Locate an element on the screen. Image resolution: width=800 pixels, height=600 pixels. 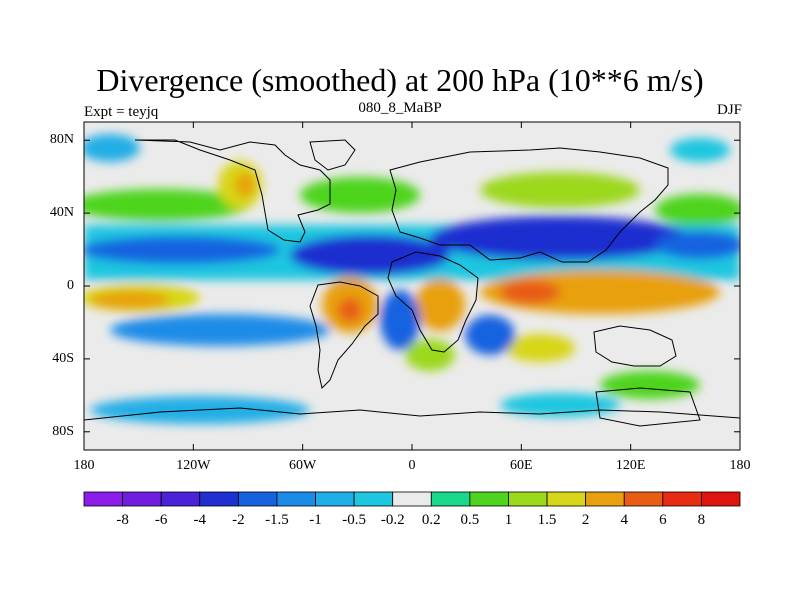
field-orange-na is located at coordinates (245, 185).